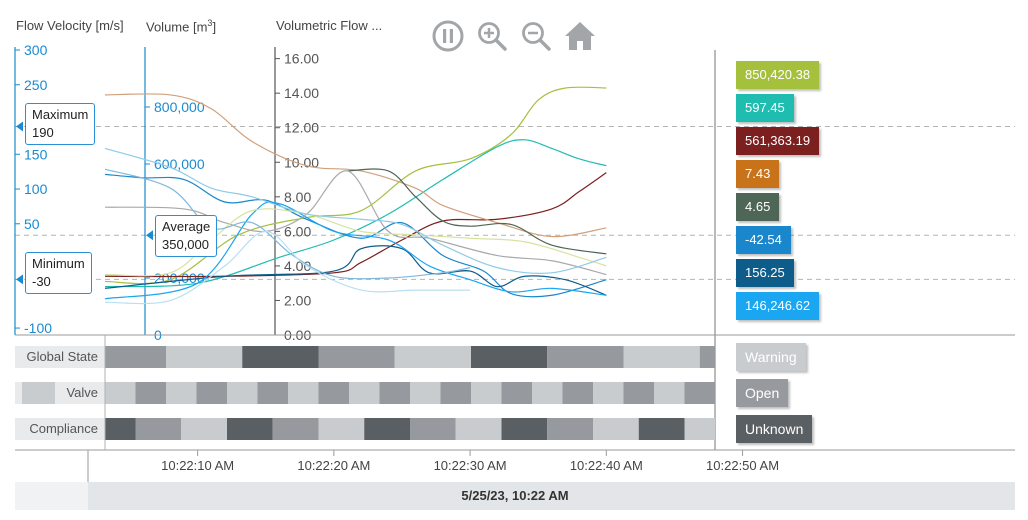 The height and width of the screenshot is (520, 1028). What do you see at coordinates (301, 93) in the screenshot?
I see `flow-tick-label: 14.00` at bounding box center [301, 93].